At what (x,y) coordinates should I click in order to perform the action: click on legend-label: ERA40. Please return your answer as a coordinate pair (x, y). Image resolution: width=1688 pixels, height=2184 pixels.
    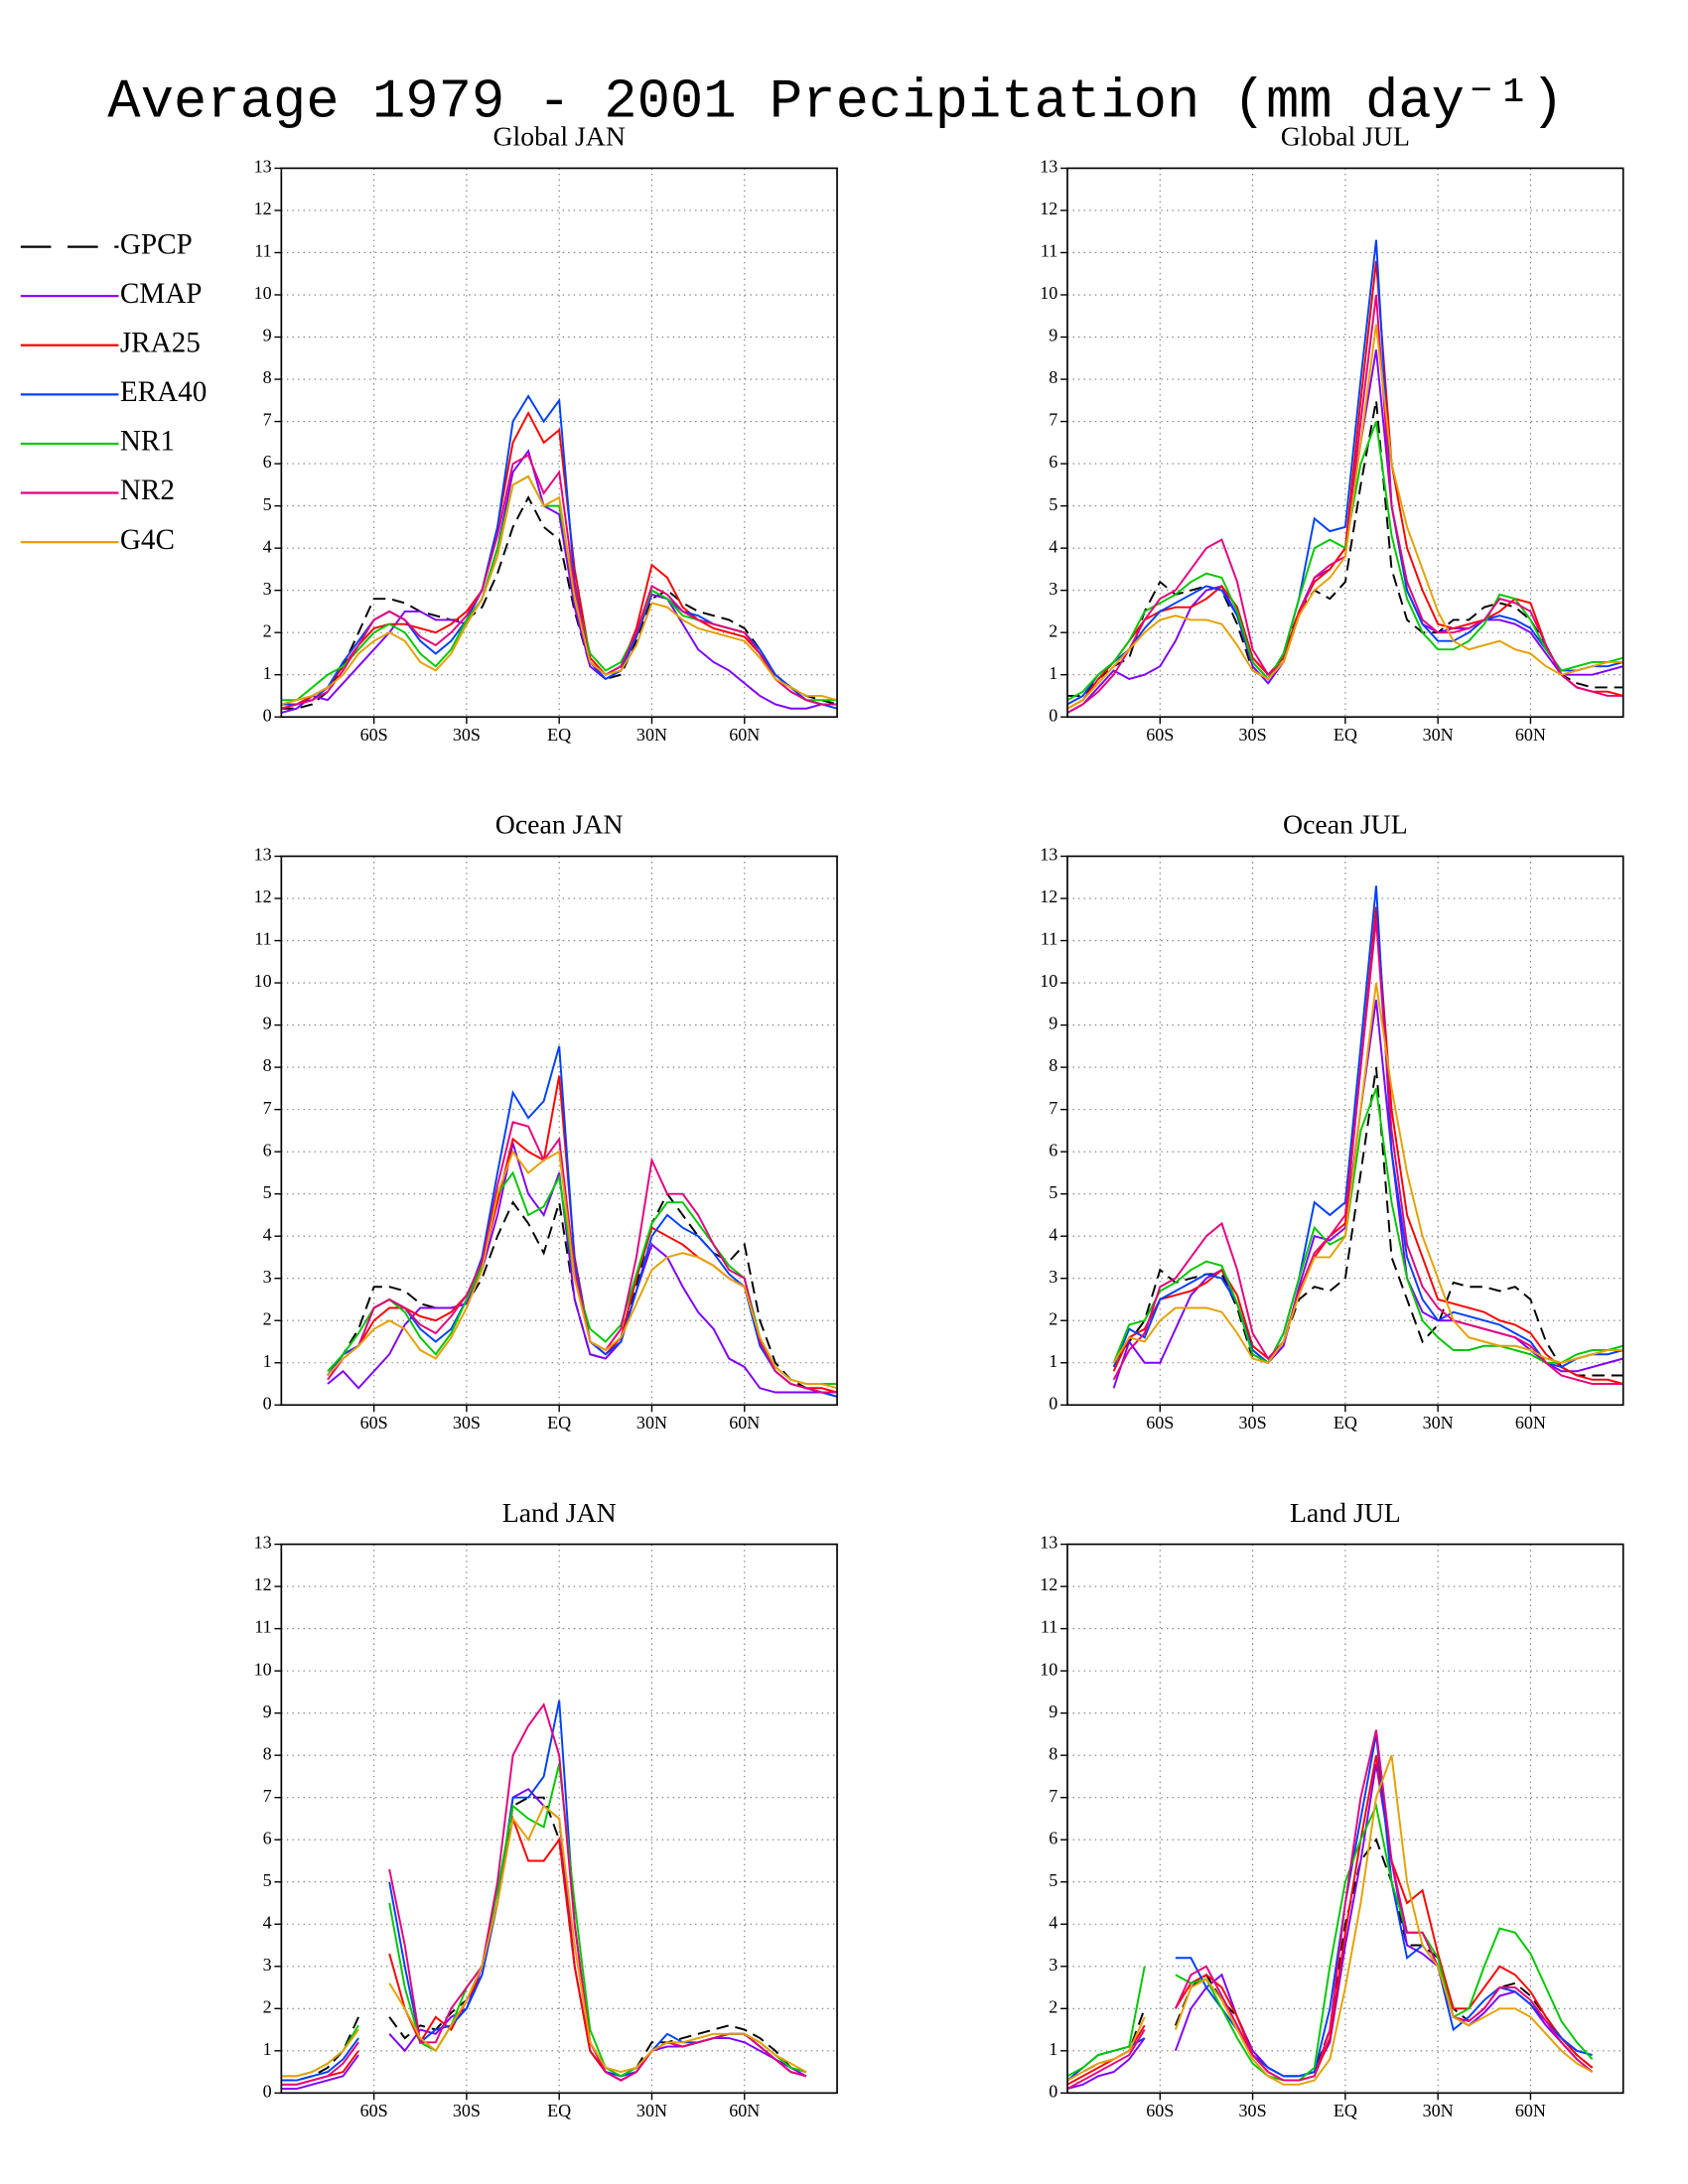
    Looking at the image, I should click on (163, 392).